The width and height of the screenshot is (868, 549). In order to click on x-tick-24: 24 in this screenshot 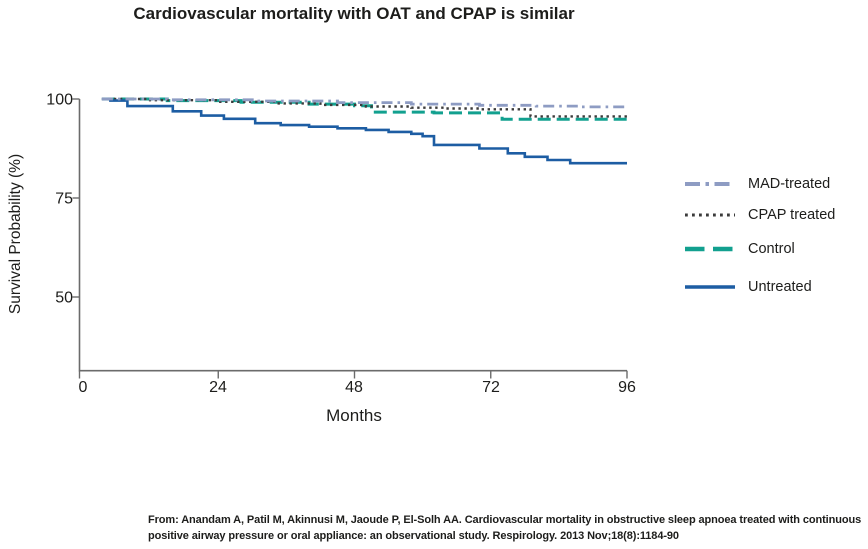, I will do `click(218, 387)`.